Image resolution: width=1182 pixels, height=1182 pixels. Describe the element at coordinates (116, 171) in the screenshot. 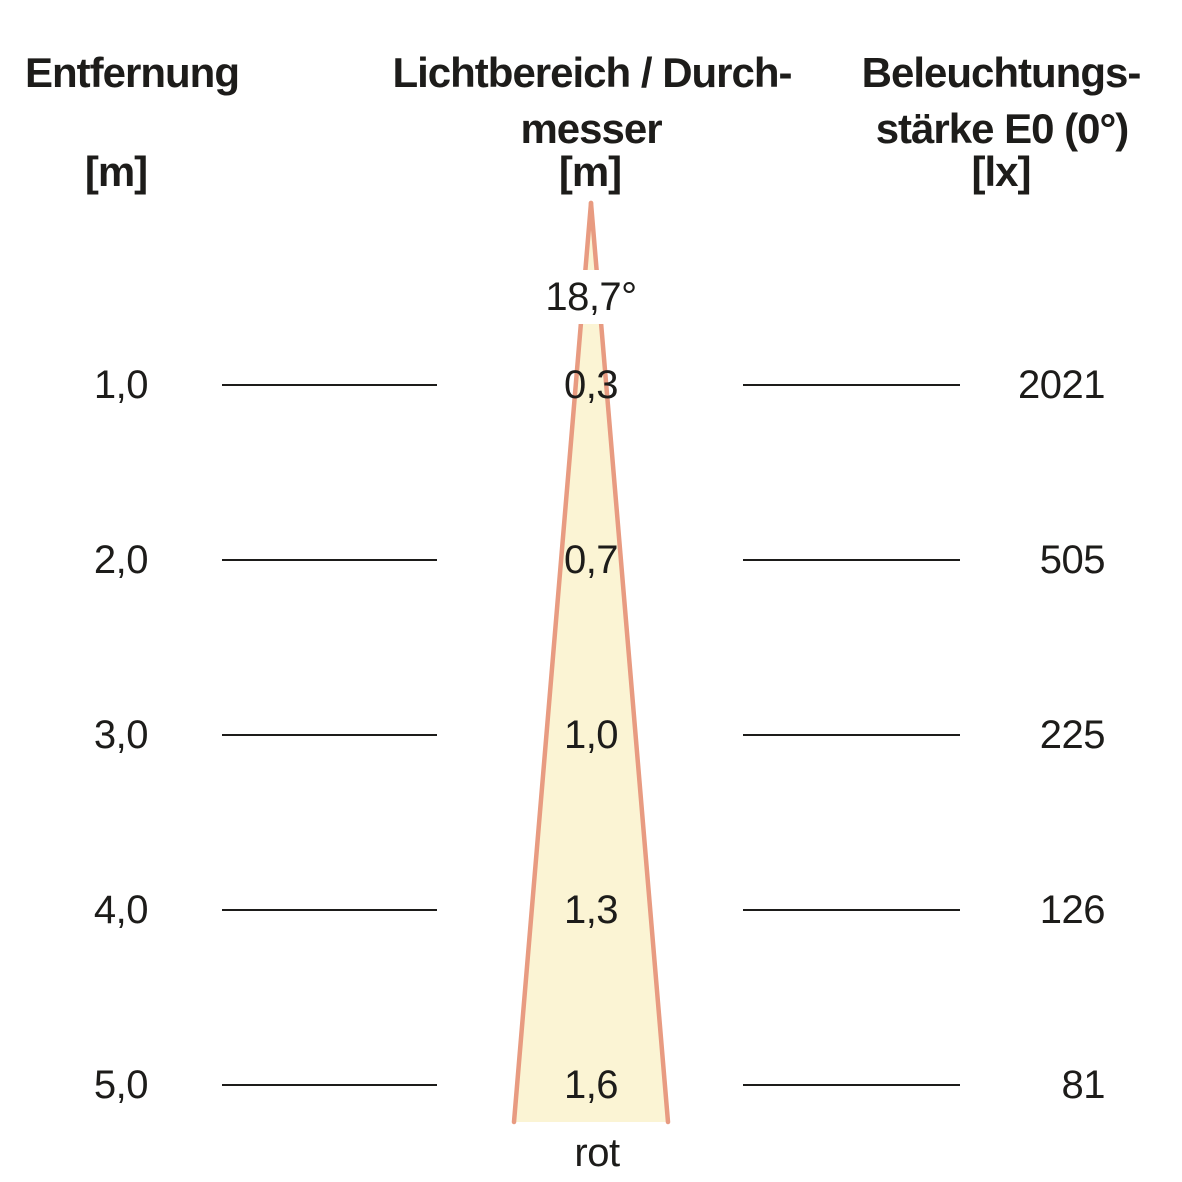

I see `distance-column-unit: [m]` at that location.